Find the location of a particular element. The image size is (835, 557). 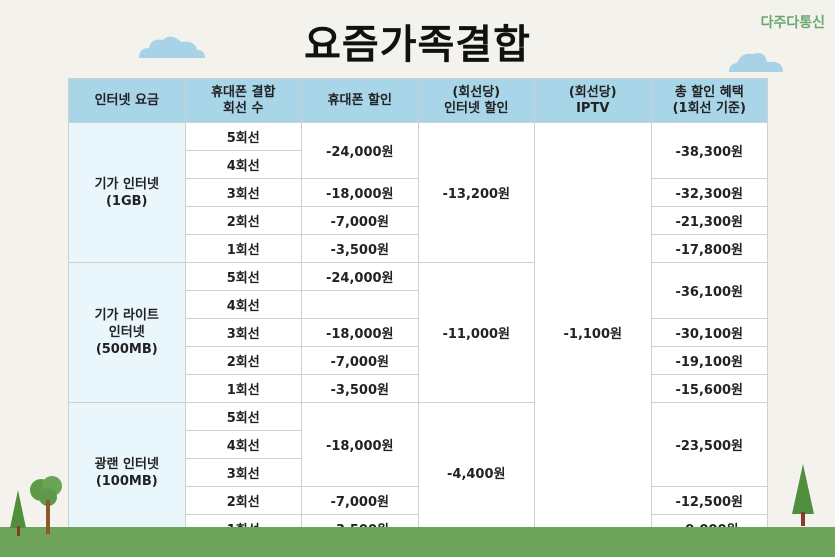

table-row: 1회선 -3,500원 -17,800원 is located at coordinates (418, 248).